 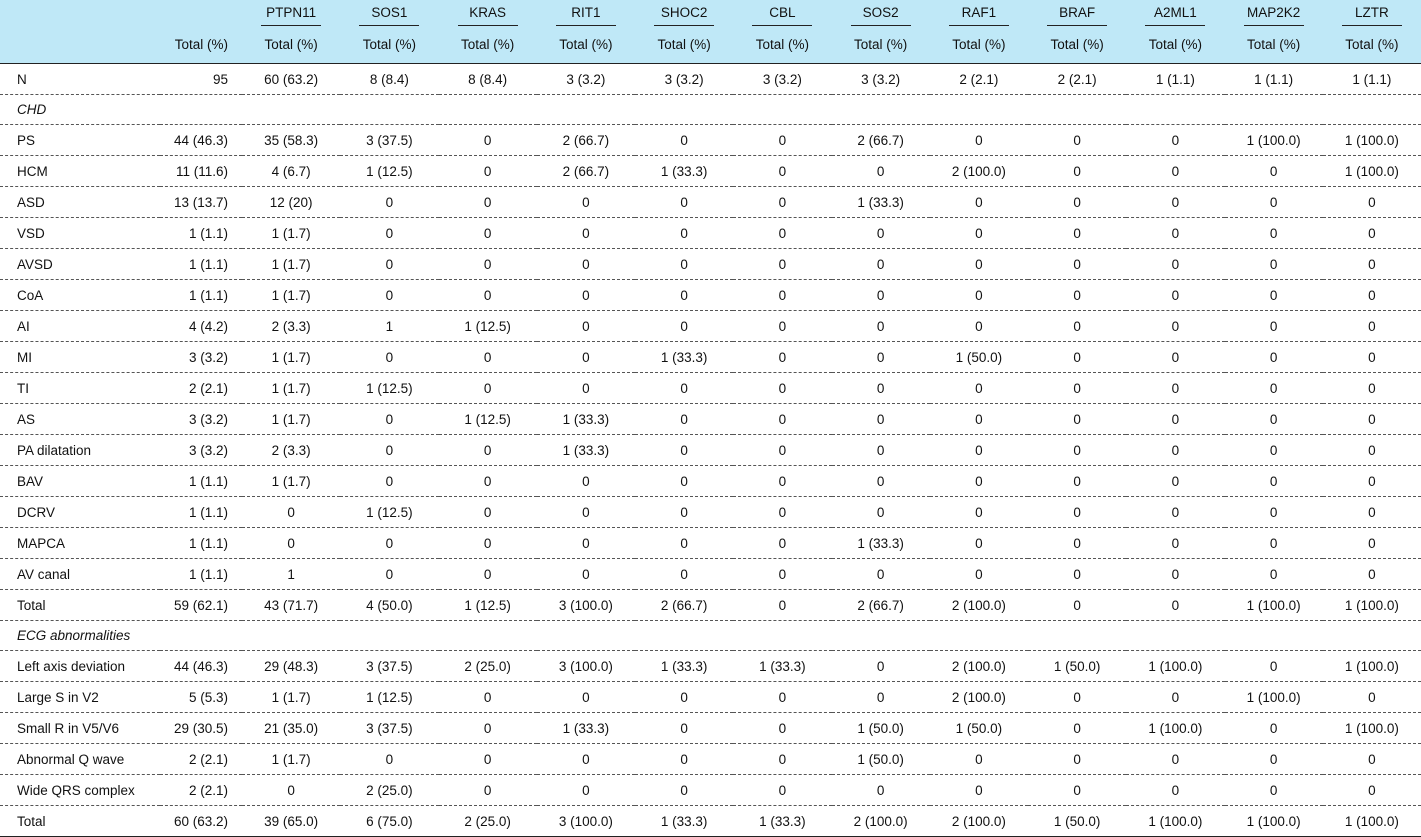 What do you see at coordinates (1372, 15) in the screenshot?
I see `gene-header-cell: LZTR` at bounding box center [1372, 15].